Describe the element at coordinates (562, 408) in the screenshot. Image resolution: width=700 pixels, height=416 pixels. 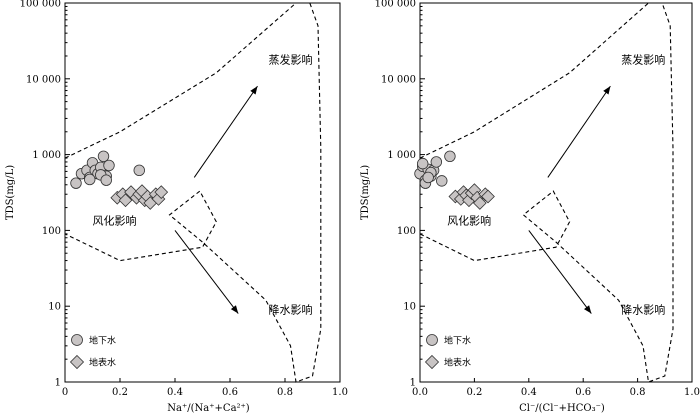
I see `x-axis-title: Cl⁻/(Cl⁻+HCO₃⁻)` at that location.